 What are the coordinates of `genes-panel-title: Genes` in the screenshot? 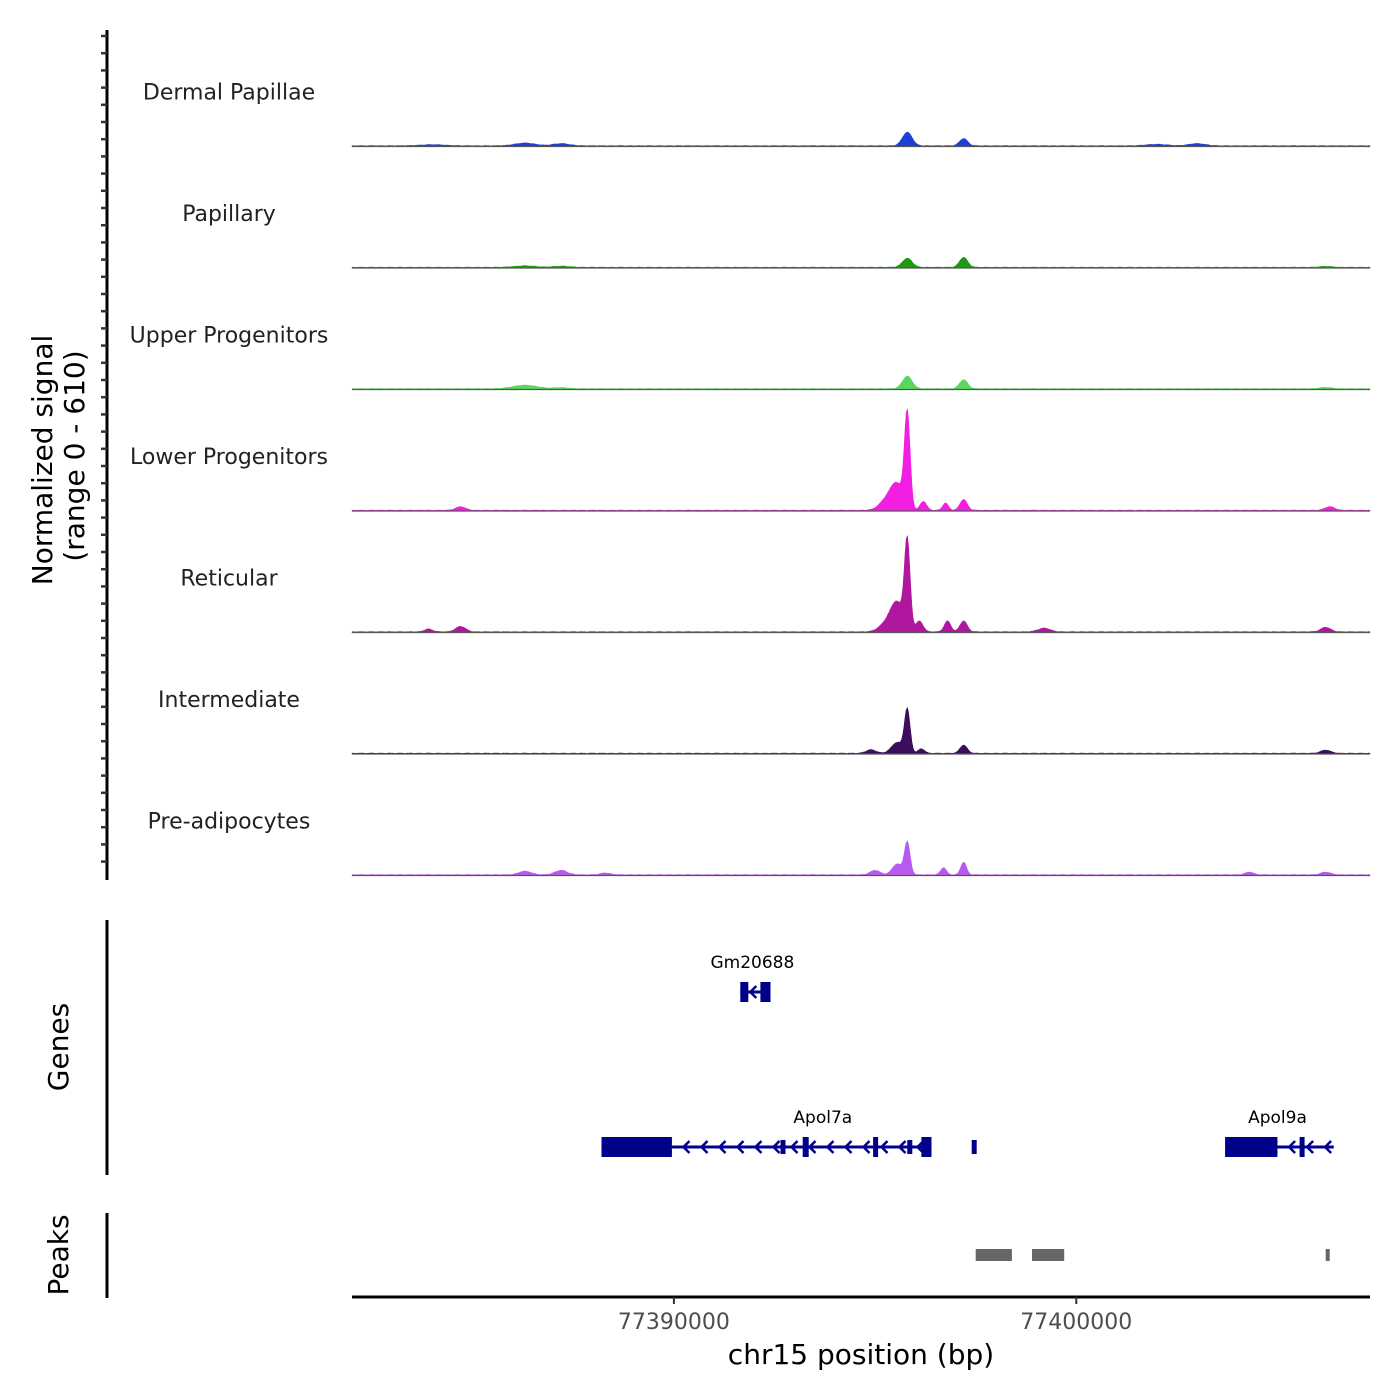 It's located at (58, 1047).